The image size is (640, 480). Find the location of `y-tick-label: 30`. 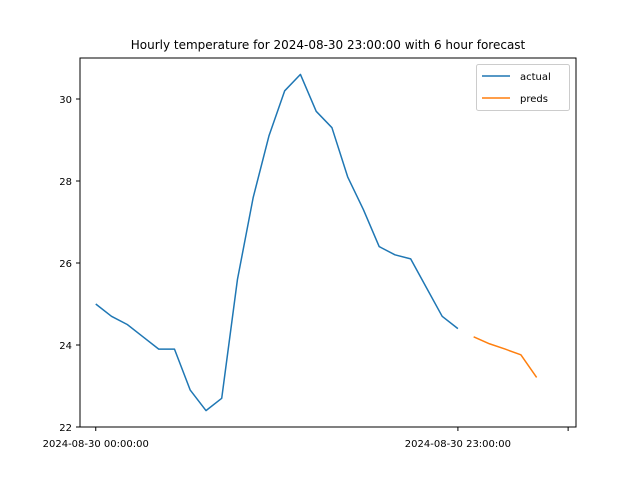

y-tick-label: 30 is located at coordinates (65, 100).